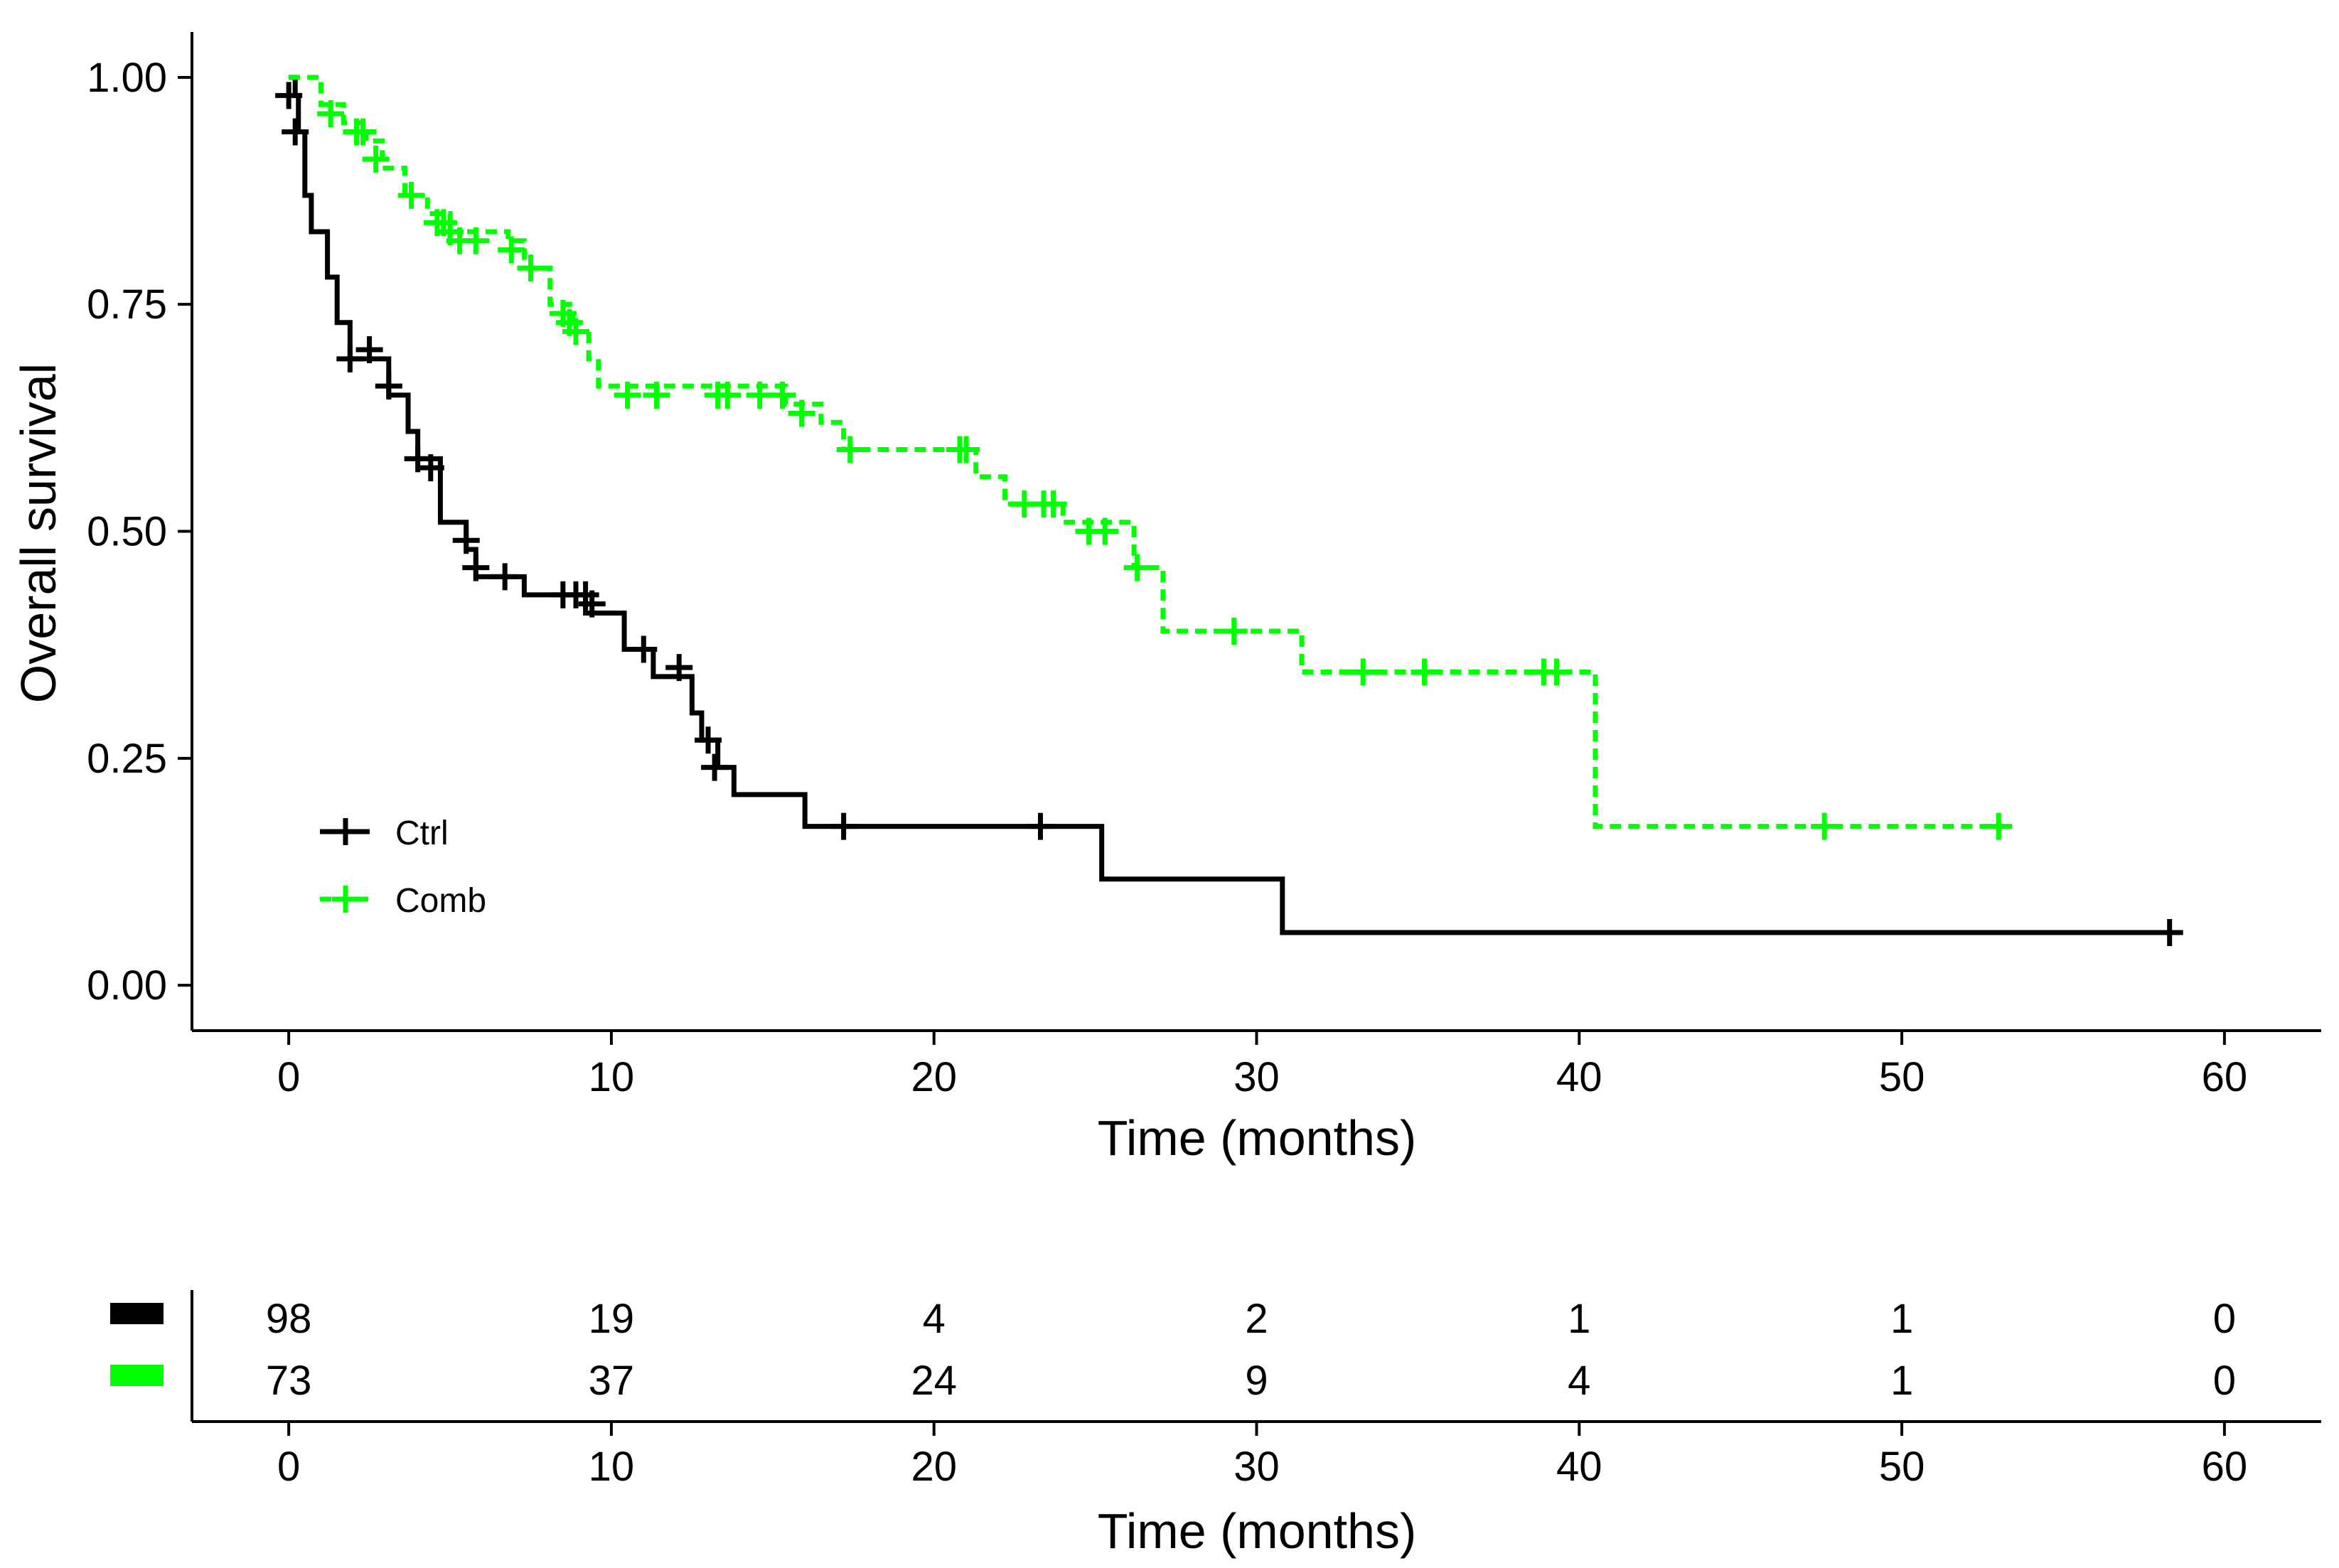 The image size is (2339, 1568). Describe the element at coordinates (127, 78) in the screenshot. I see `y-tick-label: 1.00` at that location.